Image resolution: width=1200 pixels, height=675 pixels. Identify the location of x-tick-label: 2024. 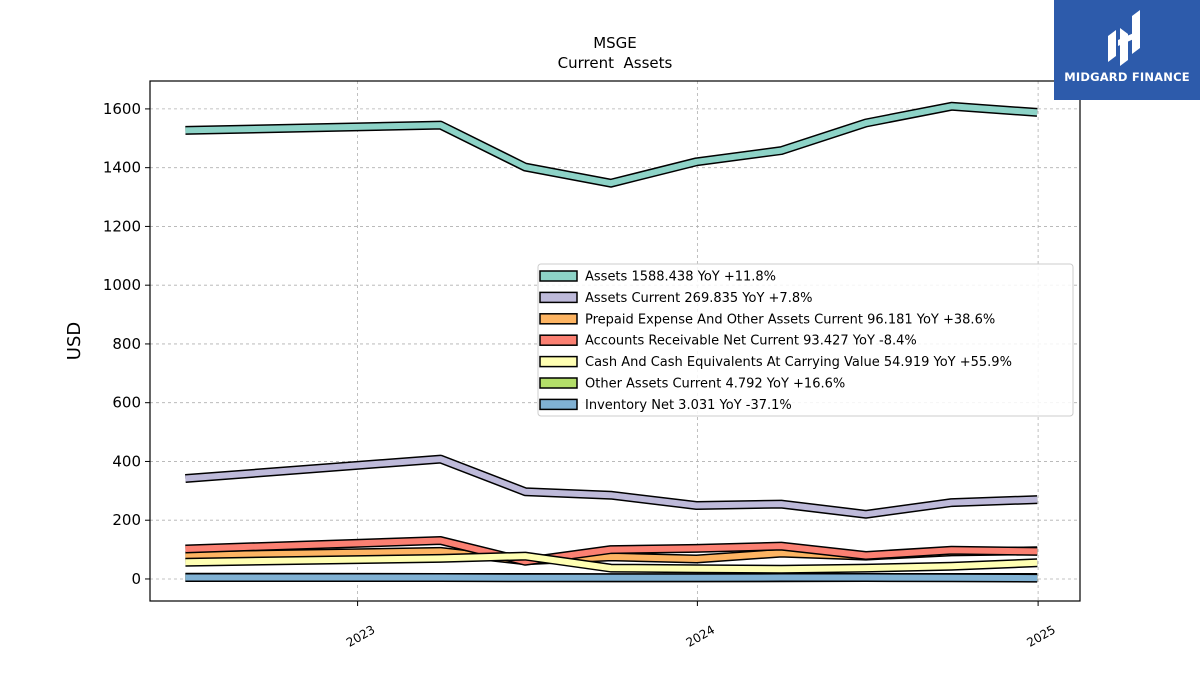
(700, 635).